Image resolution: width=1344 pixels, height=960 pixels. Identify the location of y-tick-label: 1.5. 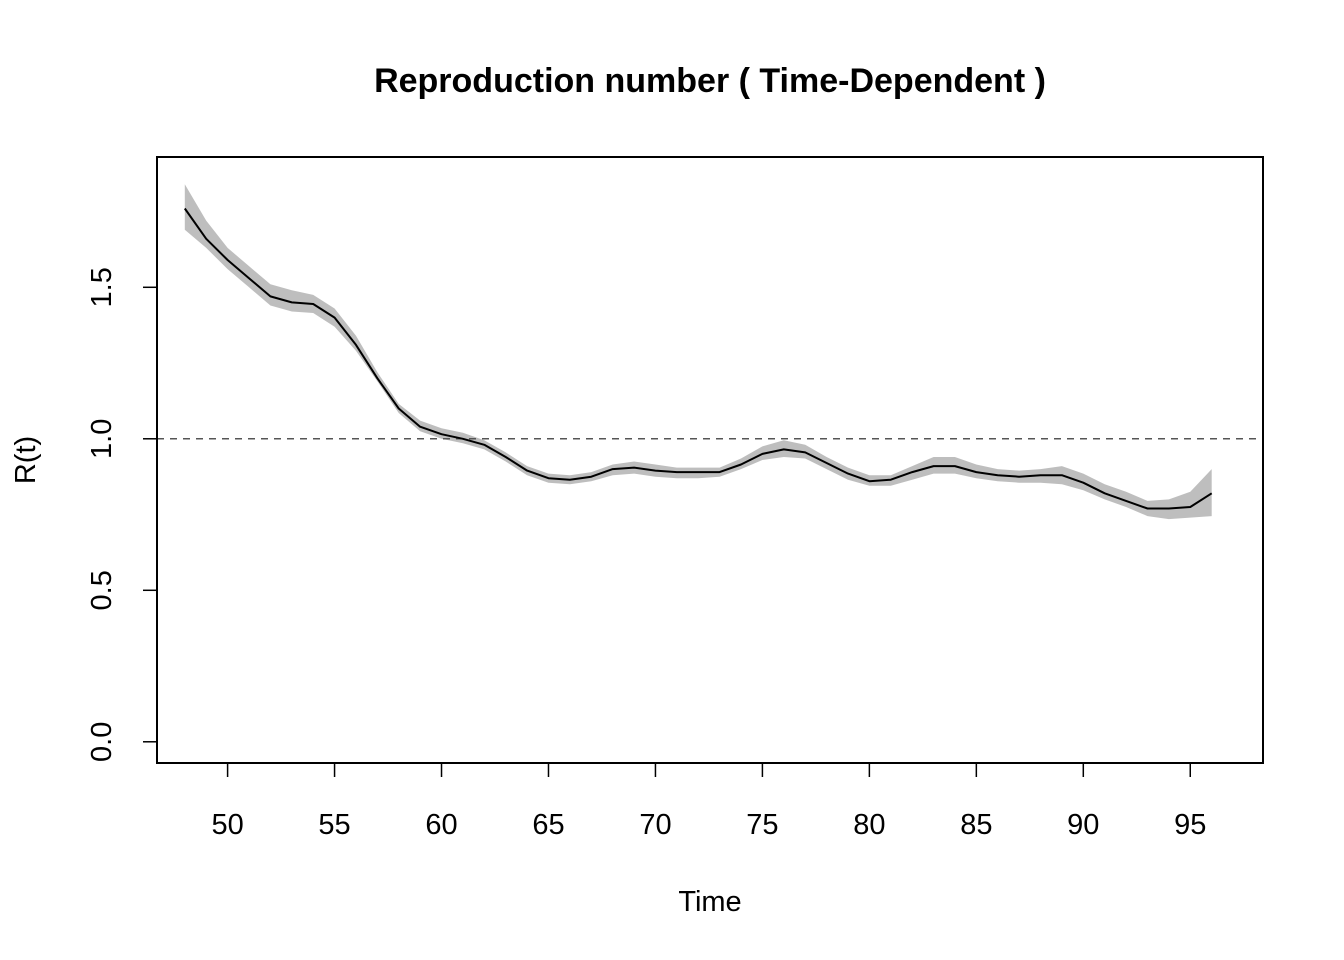
(102, 287).